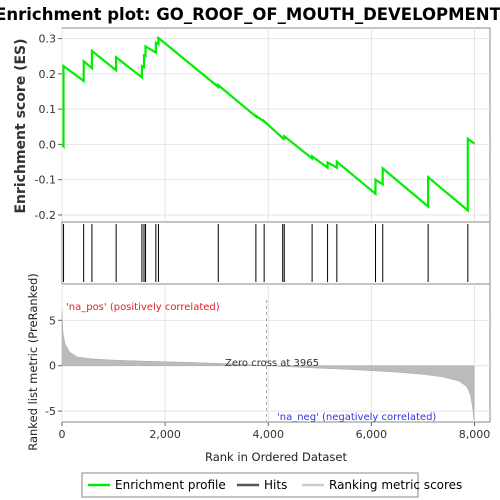 This screenshot has height=500, width=500. I want to click on metric-axis-label: Ranked list metric (PreRanked), so click(33, 362).